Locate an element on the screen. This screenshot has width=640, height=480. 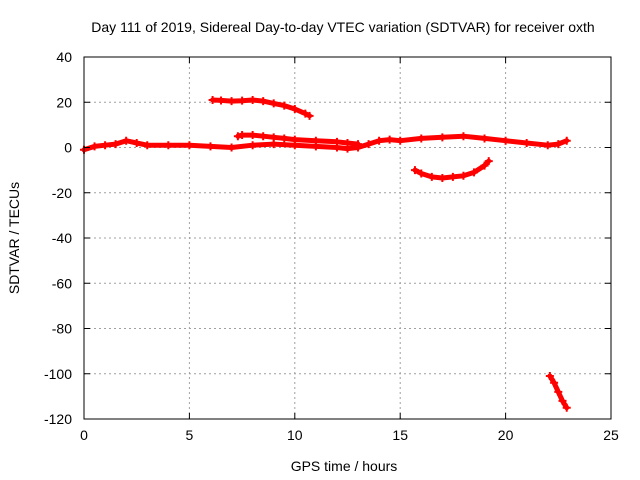
x-axis-label: GPS time / hours is located at coordinates (344, 466).